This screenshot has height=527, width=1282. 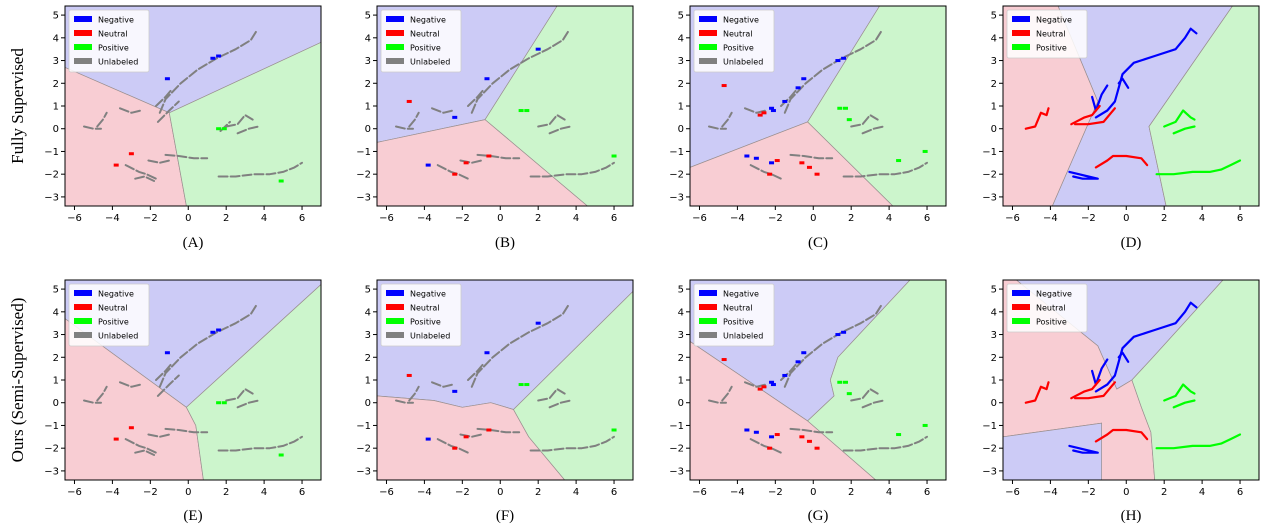 I want to click on y-tick-label: 0, so click(x=368, y=403).